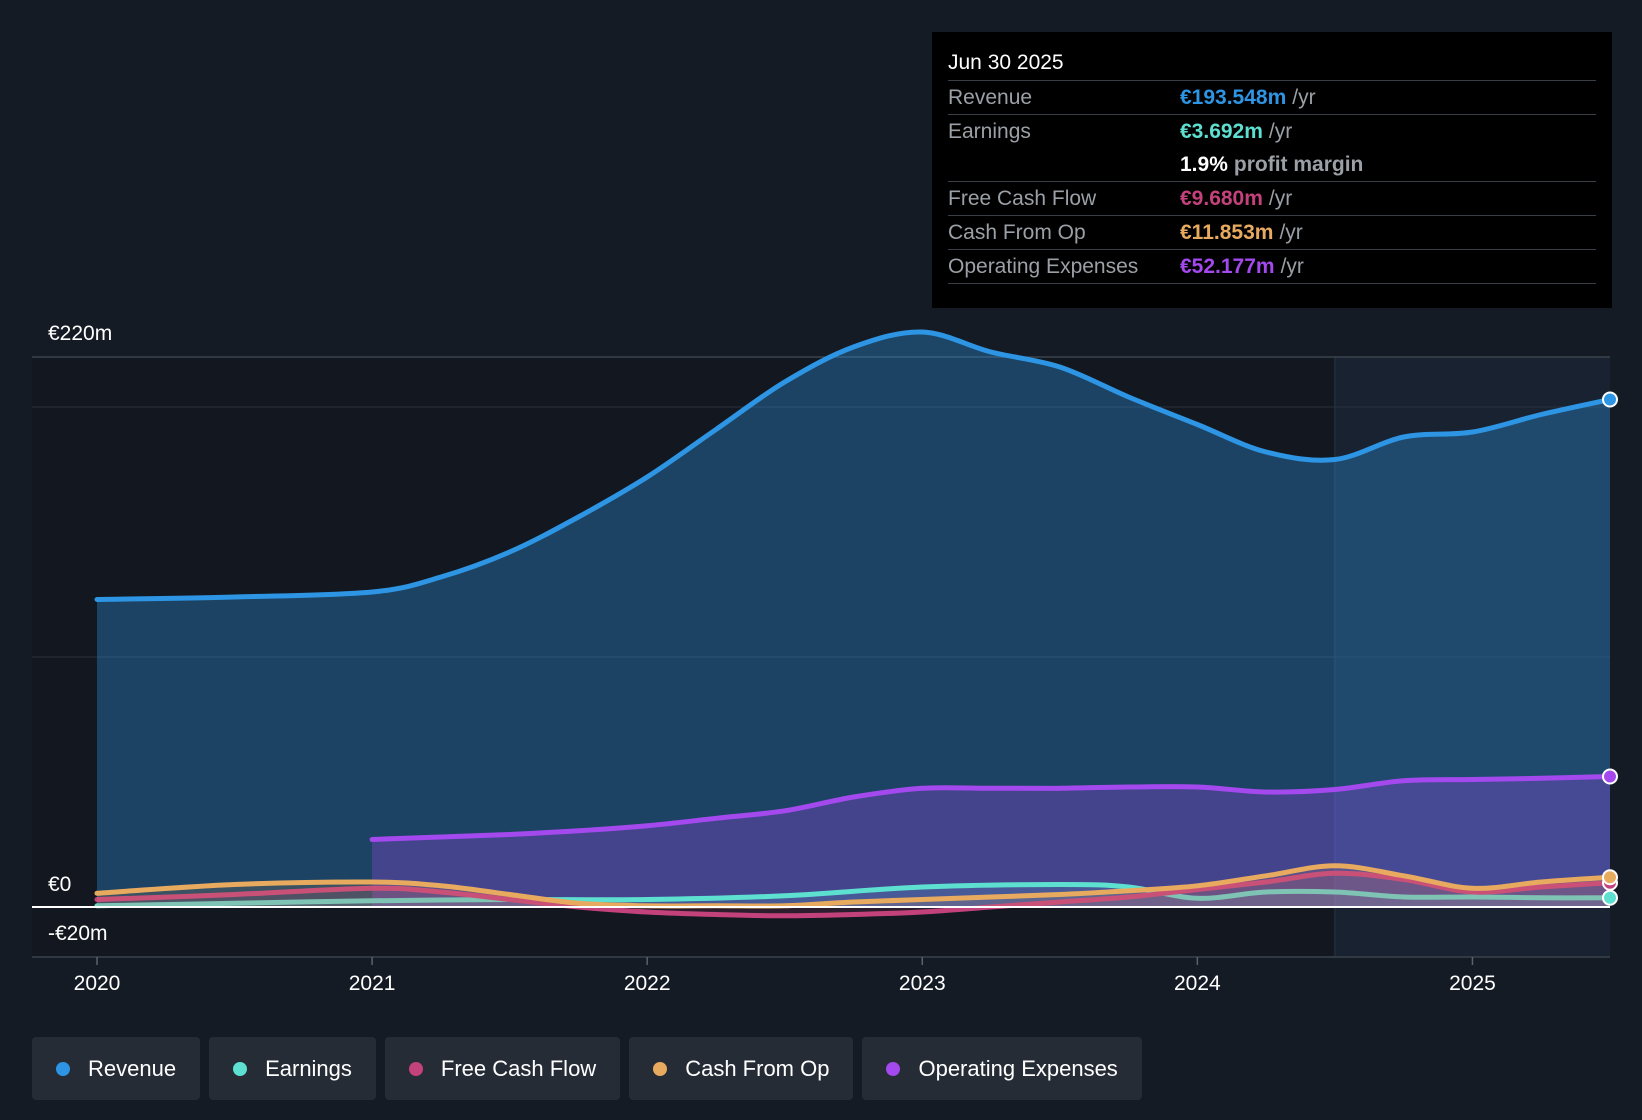 This screenshot has width=1642, height=1120. I want to click on tooltip-label, so click(1064, 164).